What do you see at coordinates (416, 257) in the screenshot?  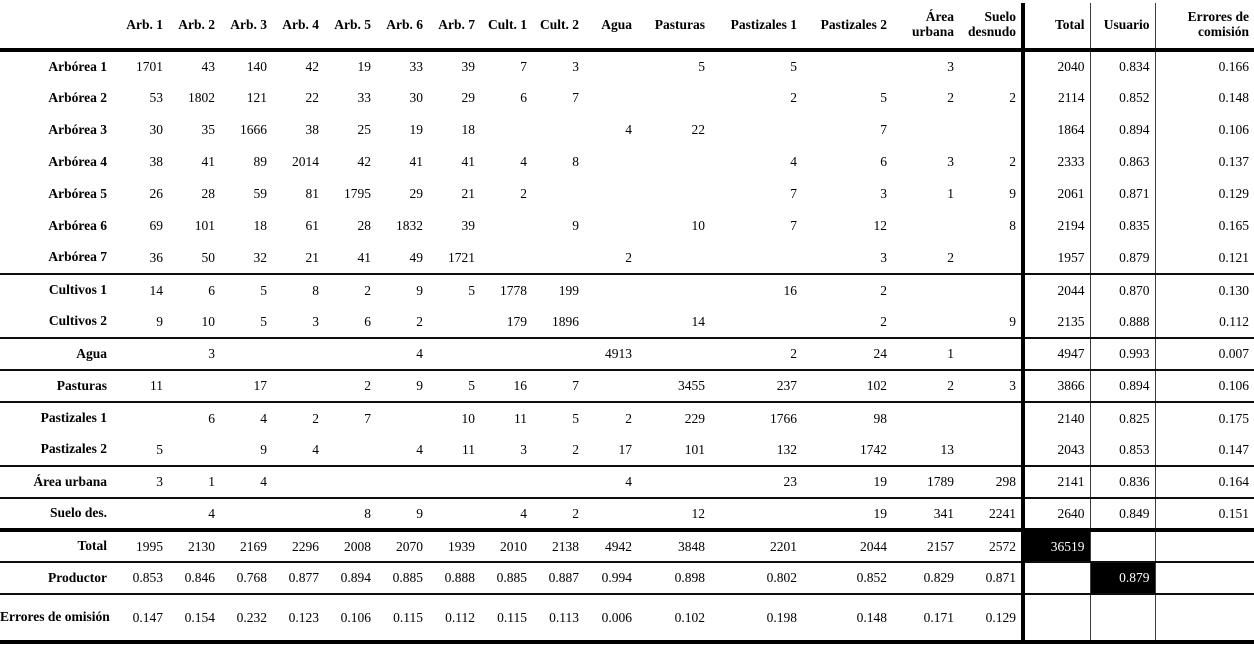 I see `value-cell: 49` at bounding box center [416, 257].